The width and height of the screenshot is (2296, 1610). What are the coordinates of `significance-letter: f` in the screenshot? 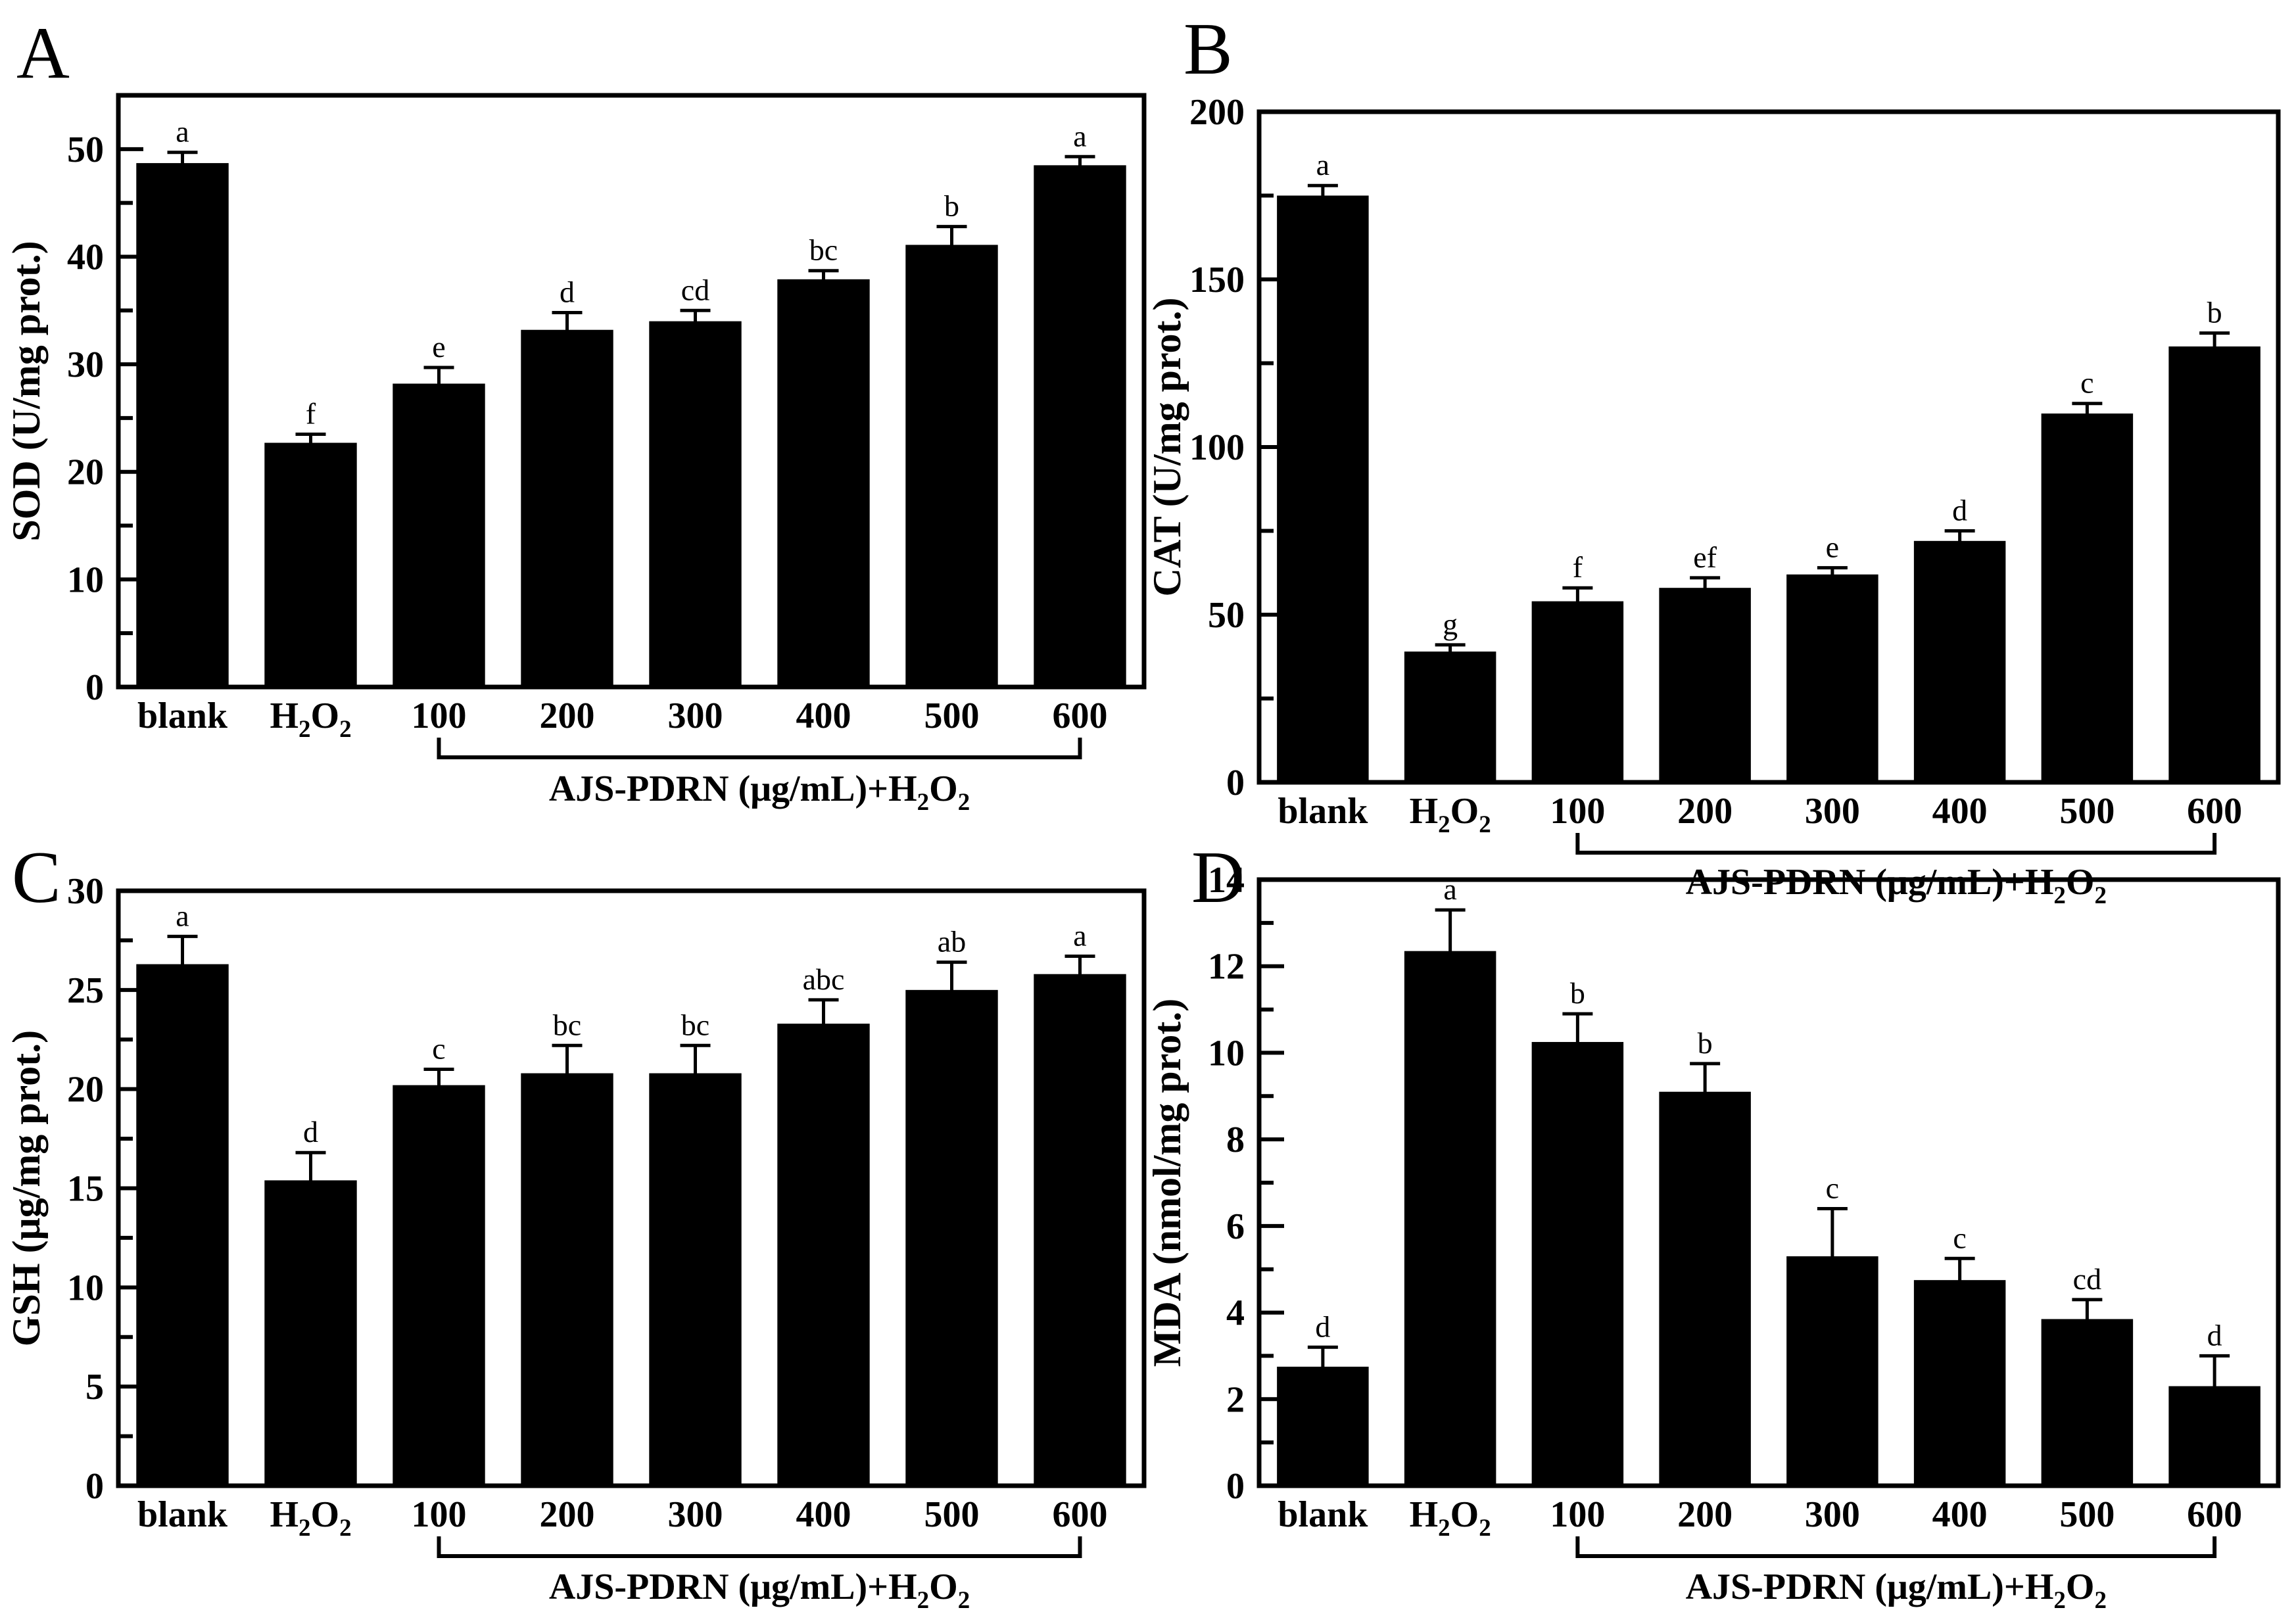 It's located at (1578, 567).